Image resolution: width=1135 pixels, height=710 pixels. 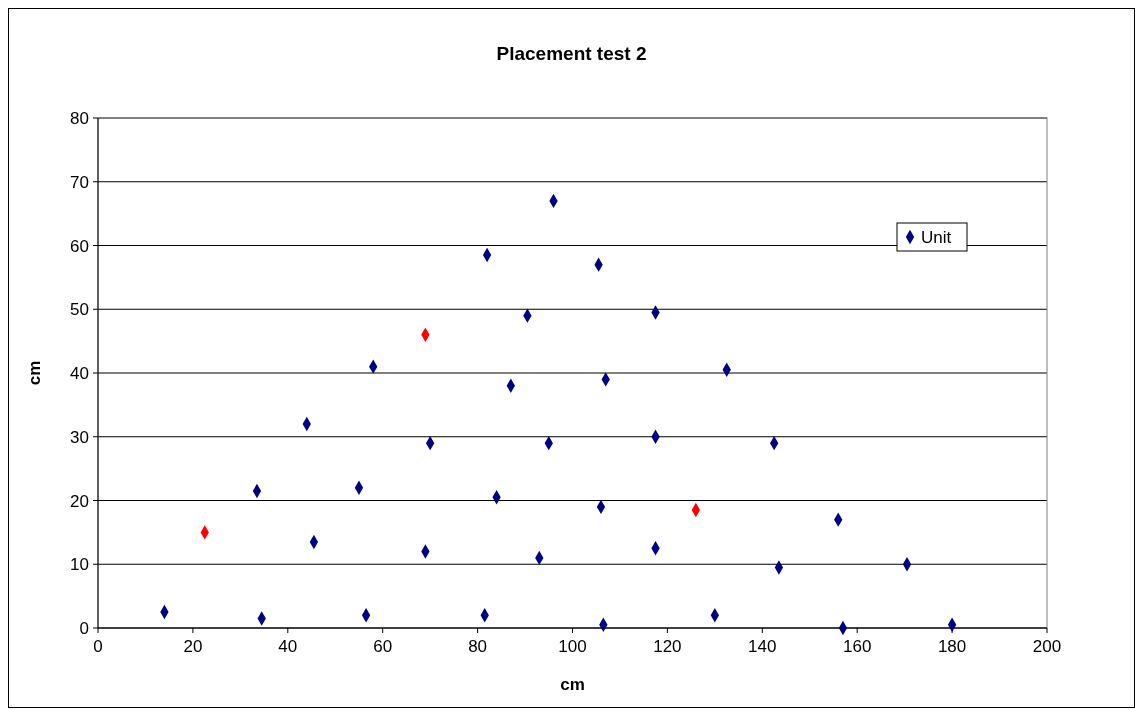 I want to click on y-tick-label: 40, so click(x=79, y=373).